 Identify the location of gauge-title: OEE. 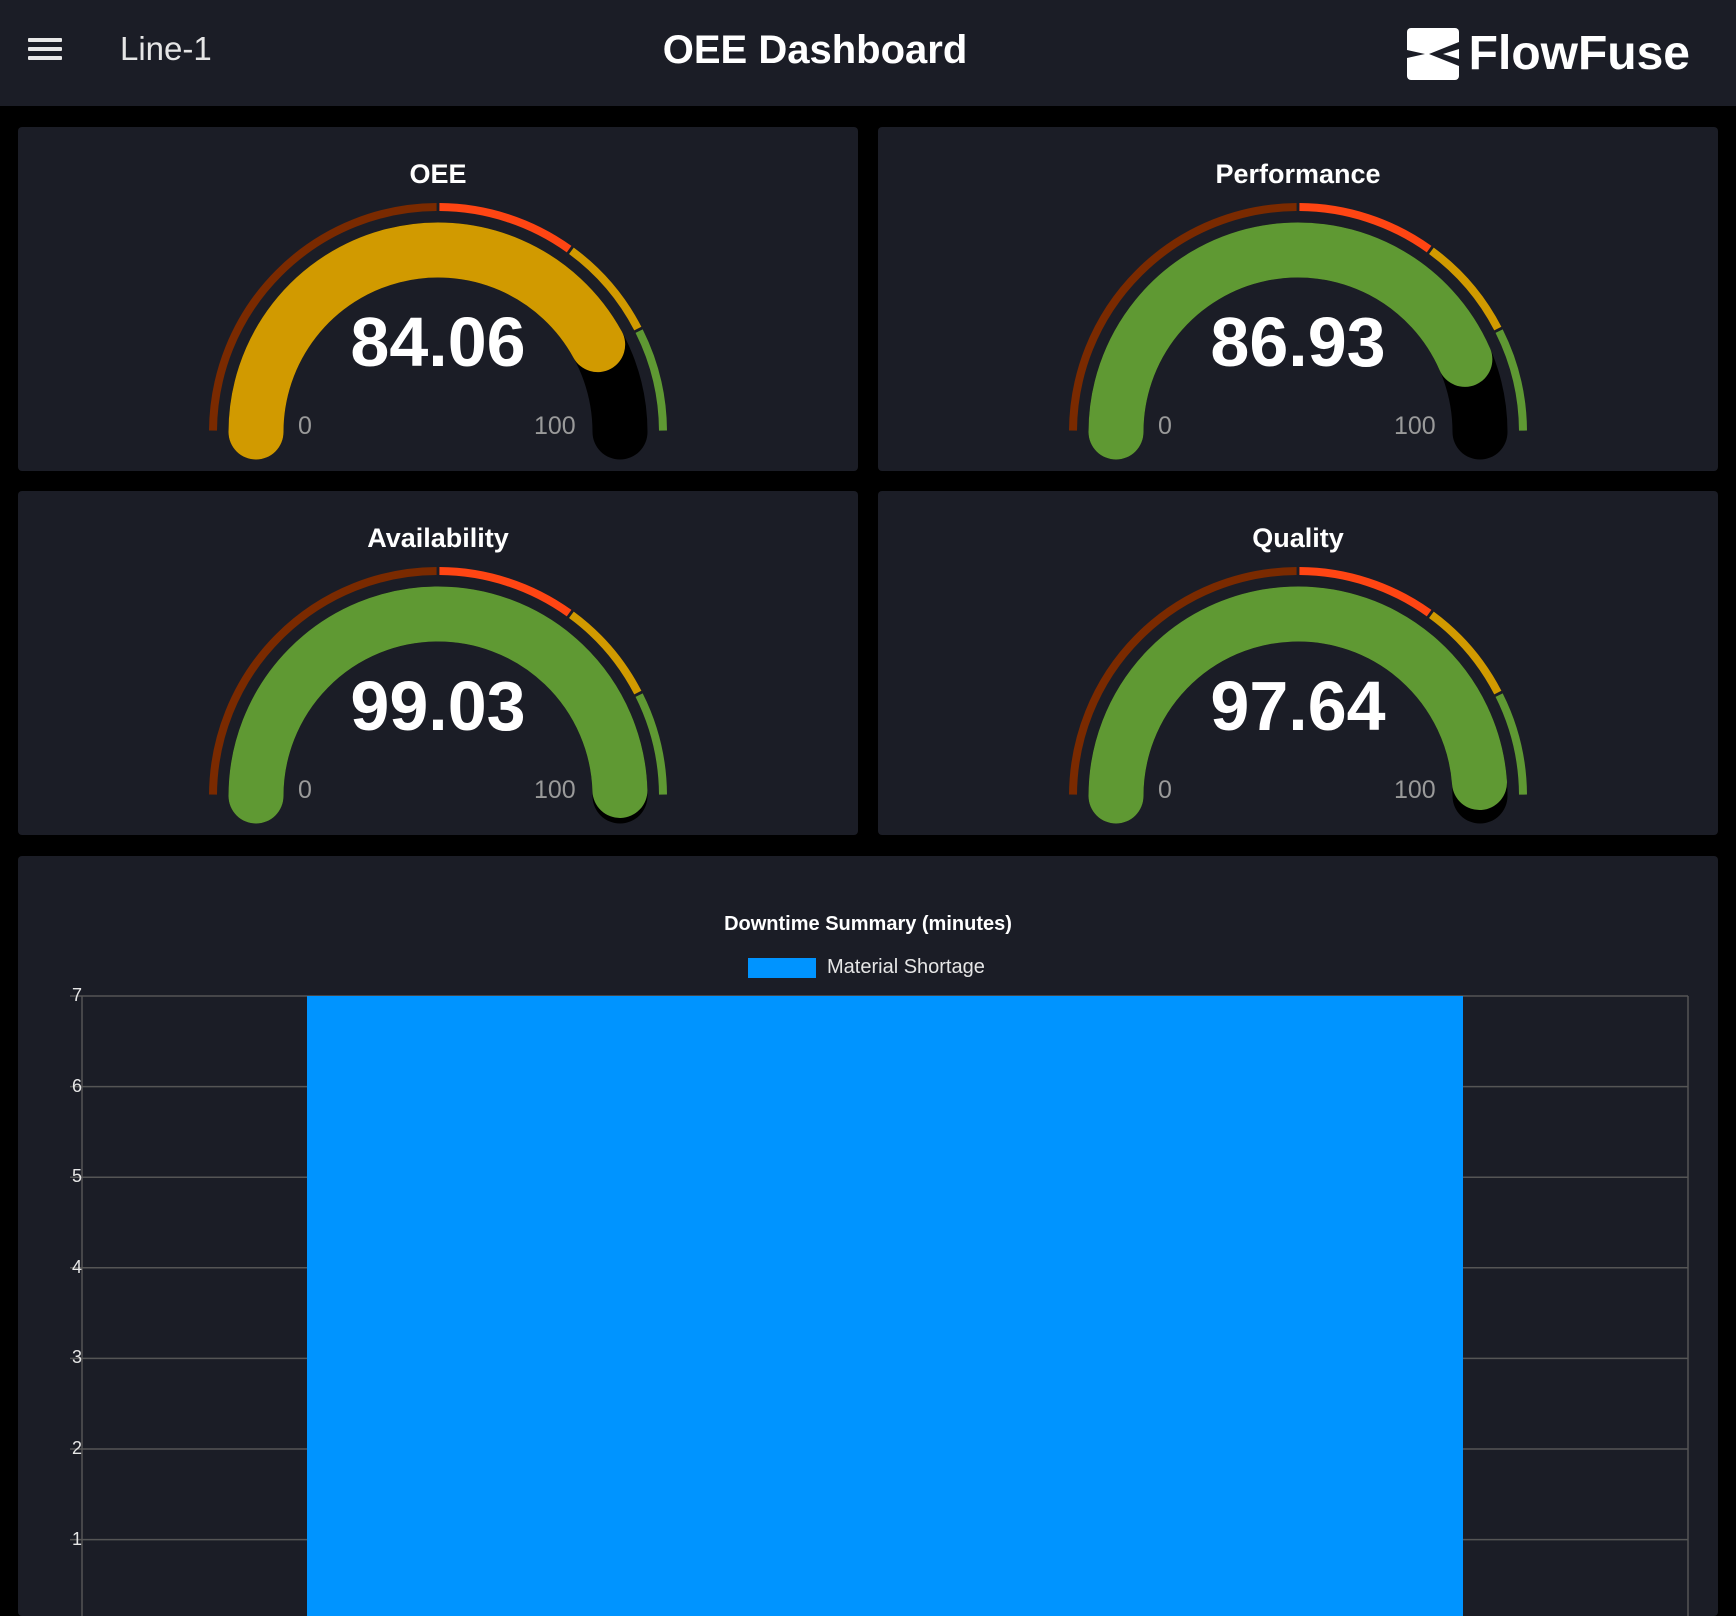
(438, 174).